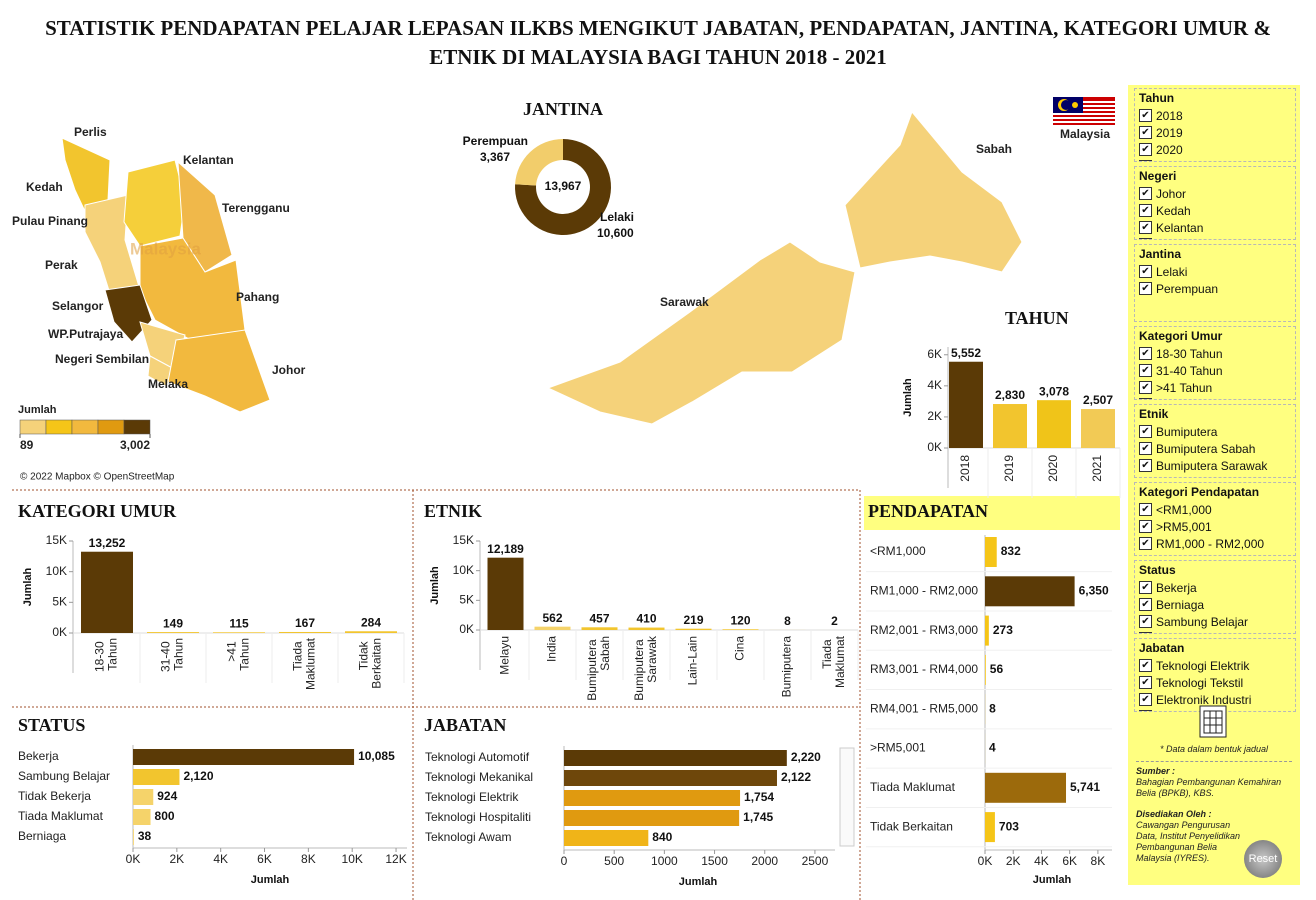  I want to click on filter-item: ✔ Kedah, so click(1217, 210).